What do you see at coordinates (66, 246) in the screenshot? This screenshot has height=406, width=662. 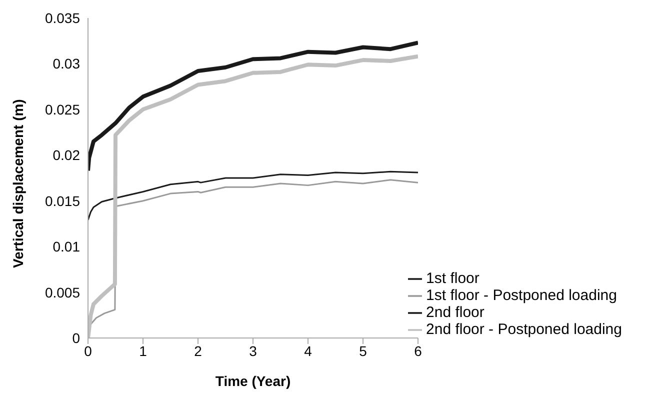 I see `y-tick-label: 0.01` at bounding box center [66, 246].